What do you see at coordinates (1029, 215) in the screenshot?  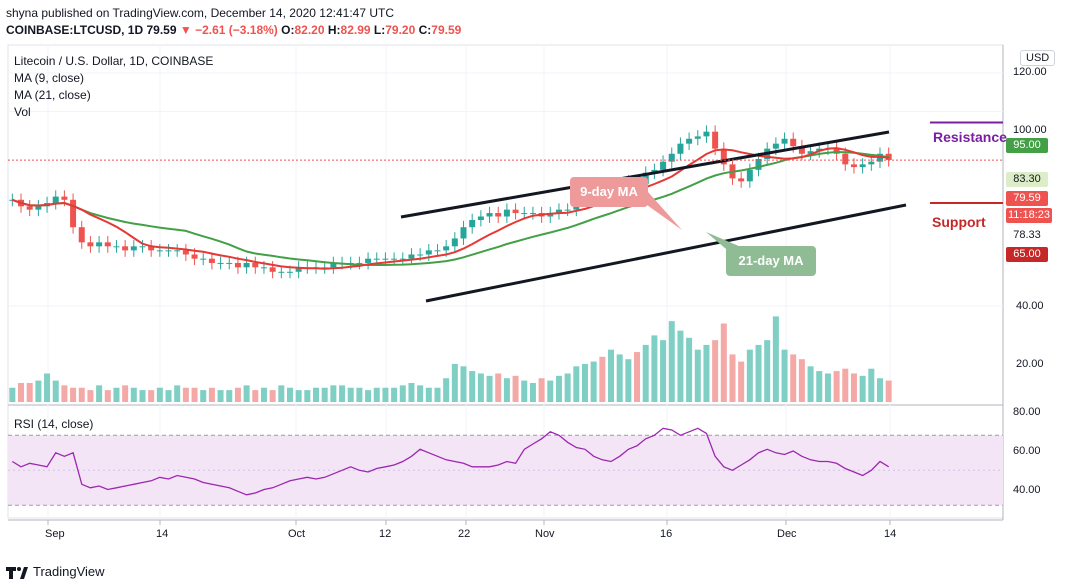 I see `countdown-badge: 11:18:23` at bounding box center [1029, 215].